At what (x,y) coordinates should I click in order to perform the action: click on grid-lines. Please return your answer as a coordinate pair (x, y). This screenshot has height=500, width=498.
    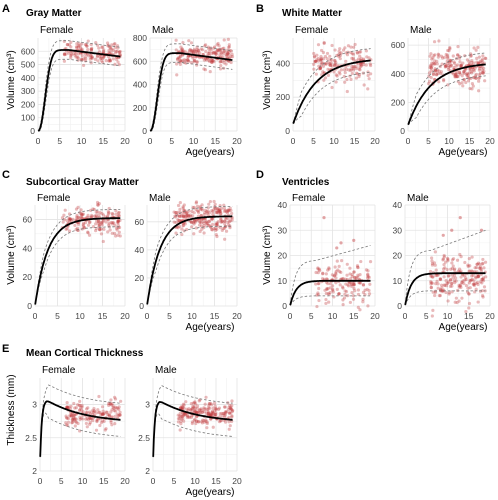
    Looking at the image, I should click on (81, 85).